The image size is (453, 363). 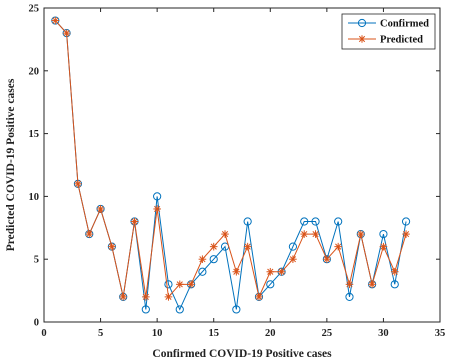 What do you see at coordinates (270, 333) in the screenshot?
I see `x-tick-label: 20` at bounding box center [270, 333].